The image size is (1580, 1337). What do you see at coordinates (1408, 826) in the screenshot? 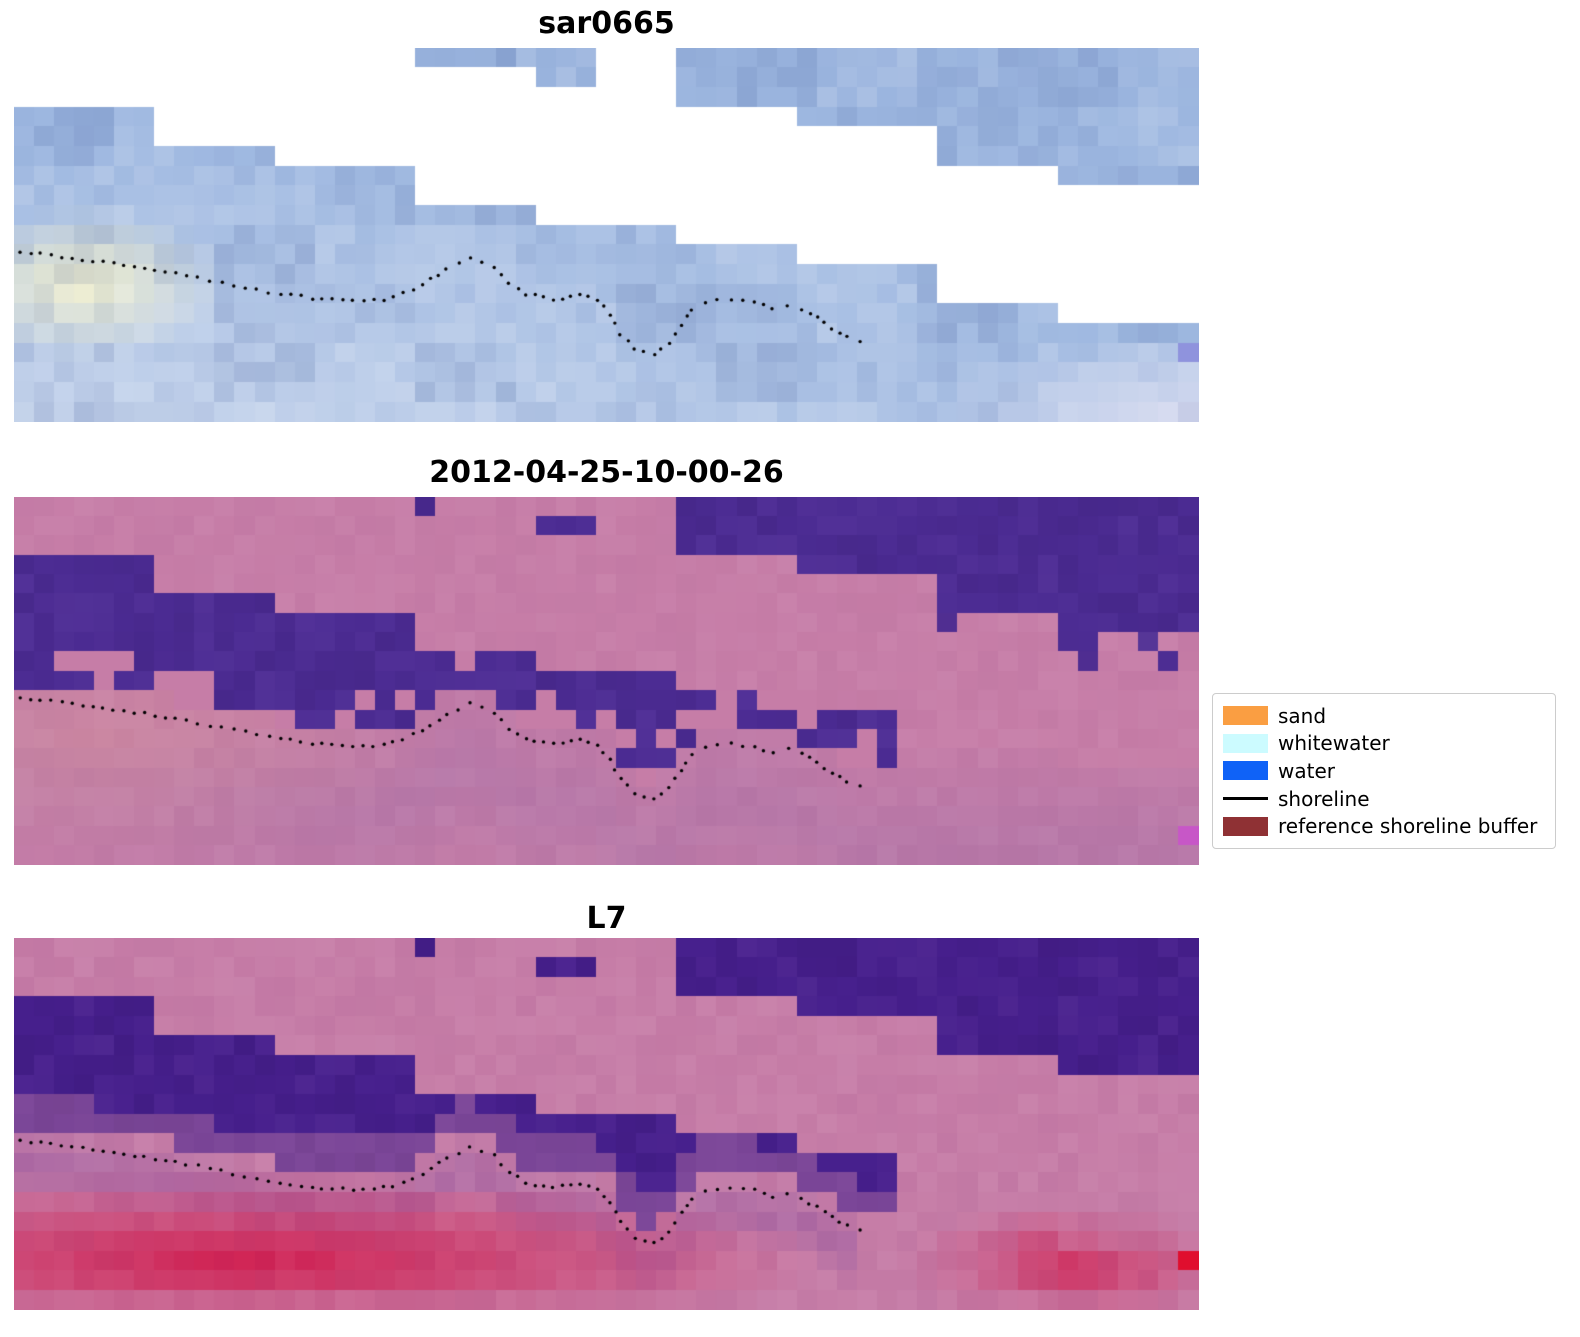
I see `legend-label-reference-buffer: reference shoreline buffer` at bounding box center [1408, 826].